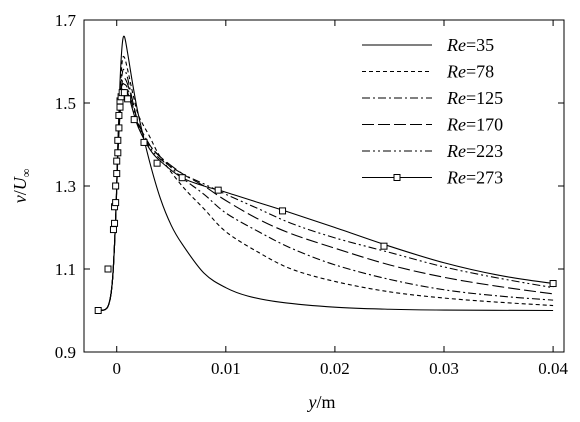 The width and height of the screenshot is (580, 422). What do you see at coordinates (21, 186) in the screenshot?
I see `y-axis-title: v/U∞` at bounding box center [21, 186].